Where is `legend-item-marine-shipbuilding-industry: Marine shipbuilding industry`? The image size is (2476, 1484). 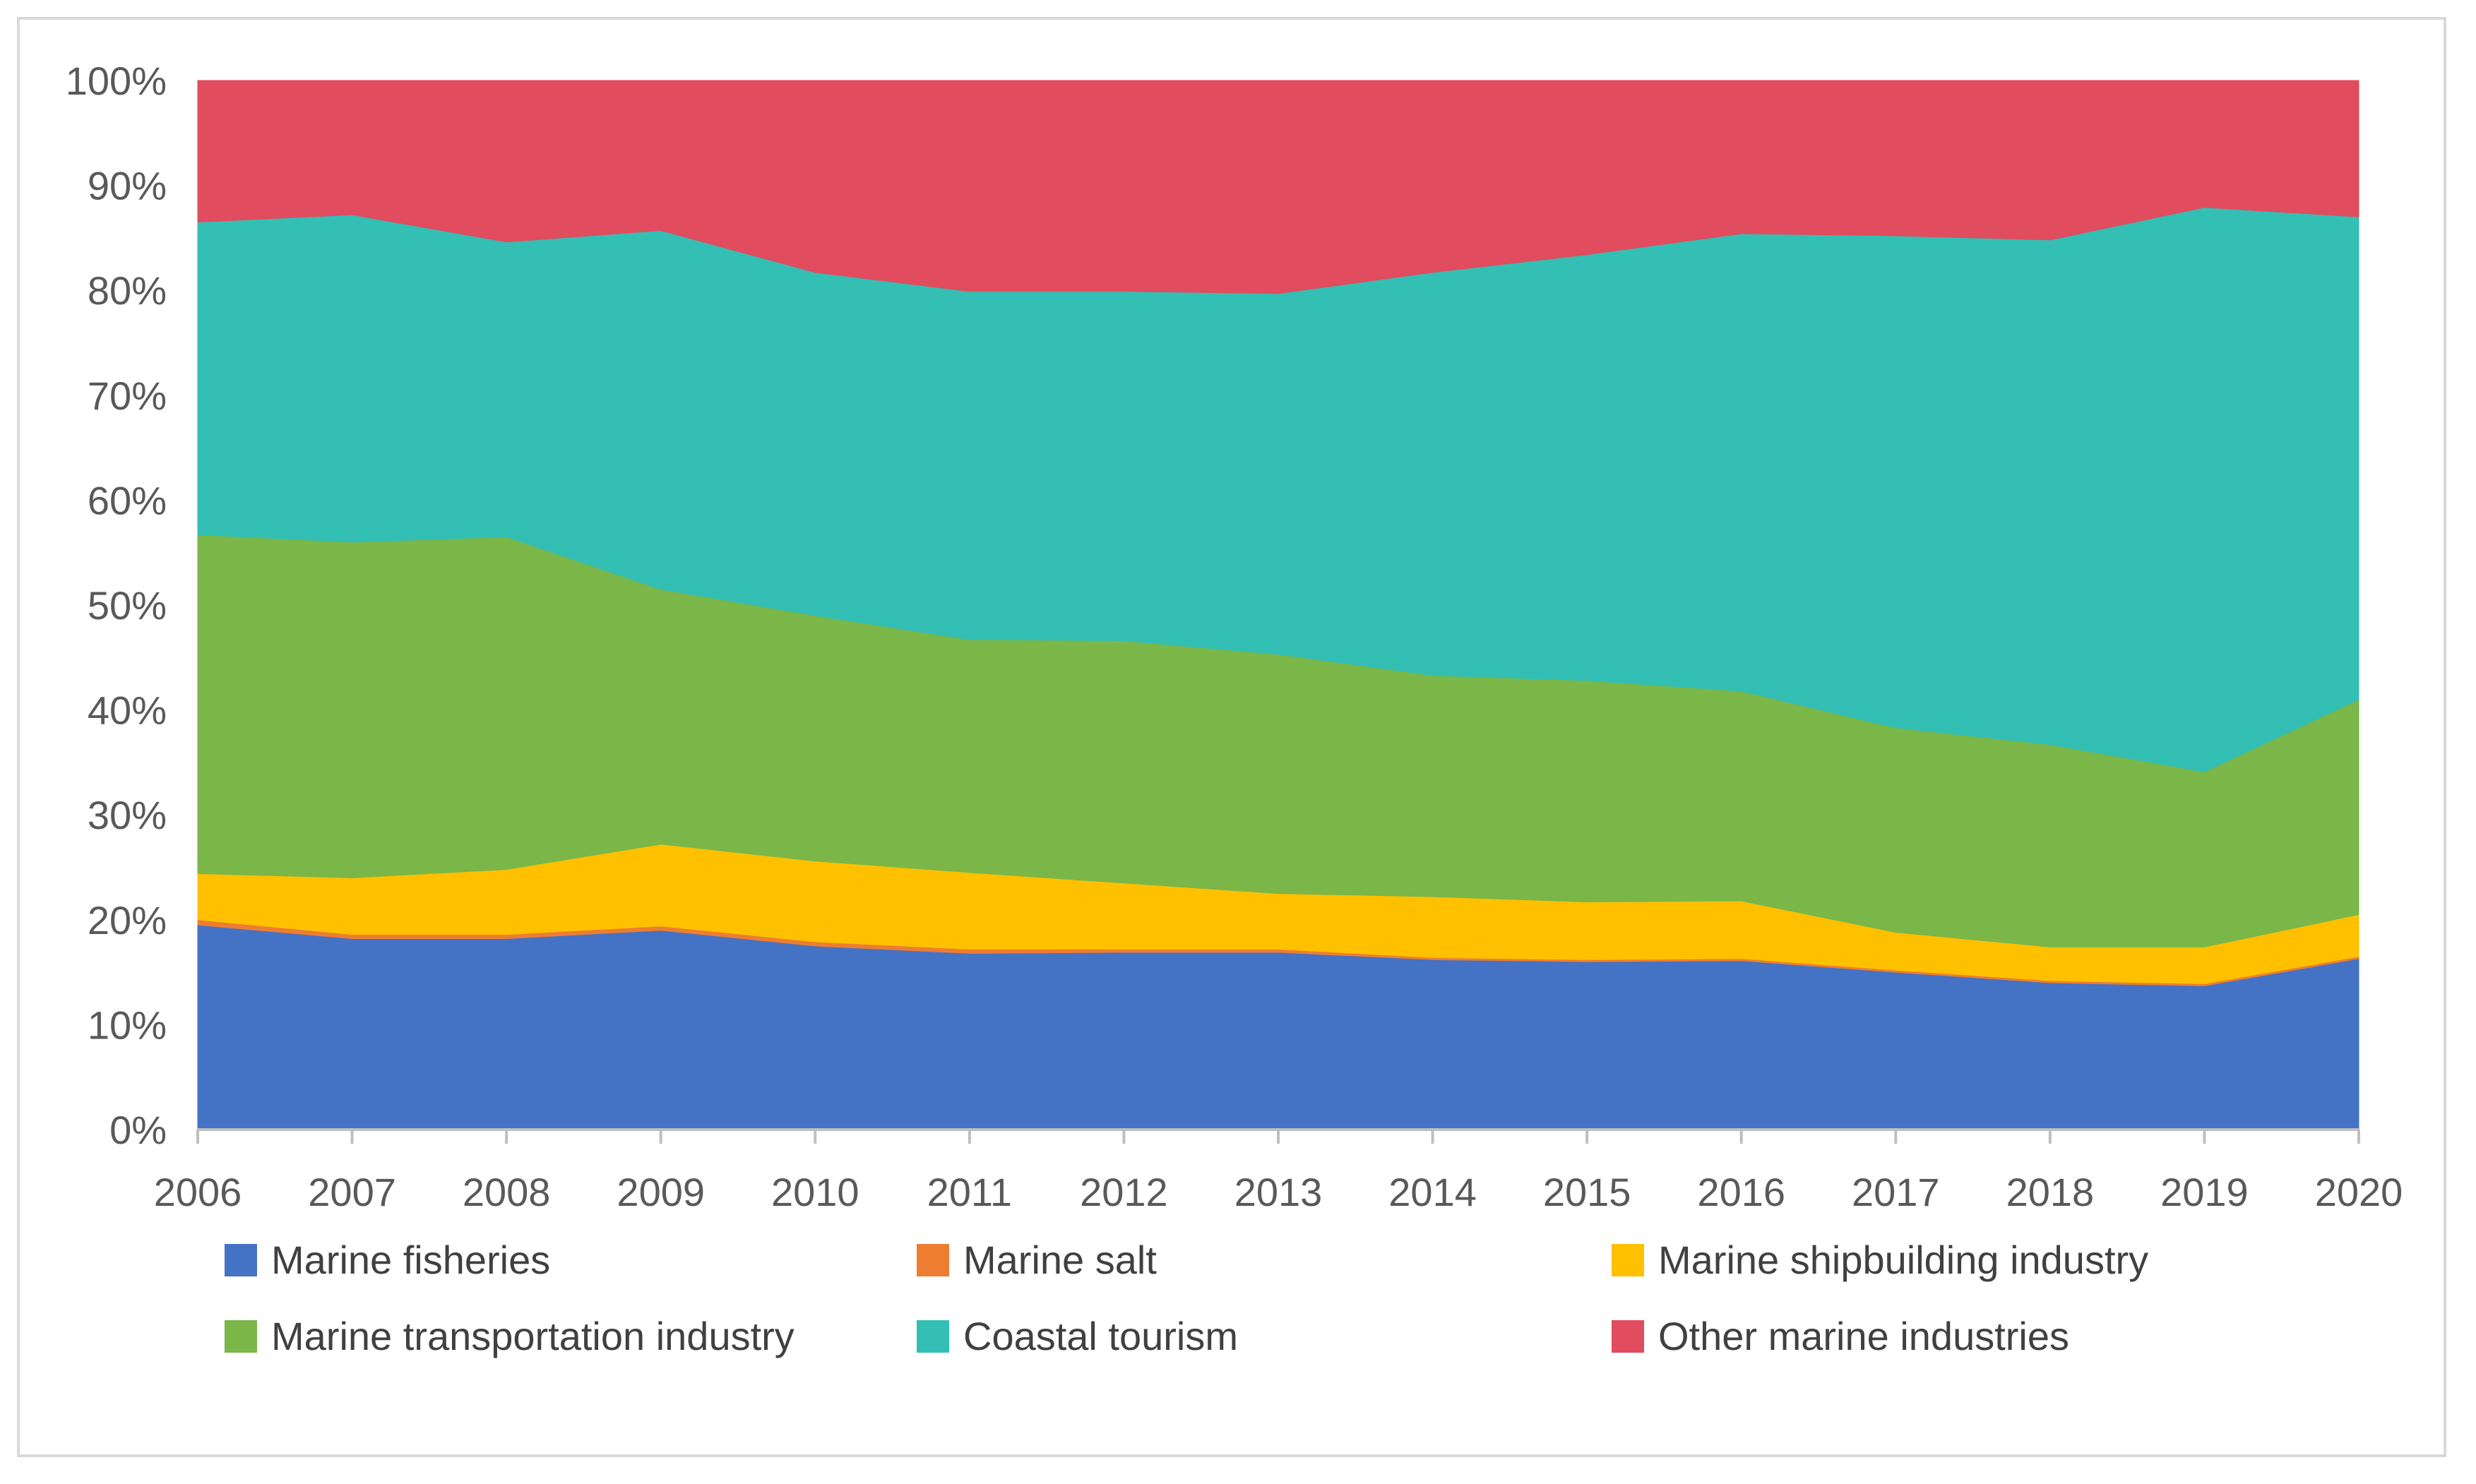
legend-item-marine-shipbuilding-industry: Marine shipbuilding industry is located at coordinates (1880, 1260).